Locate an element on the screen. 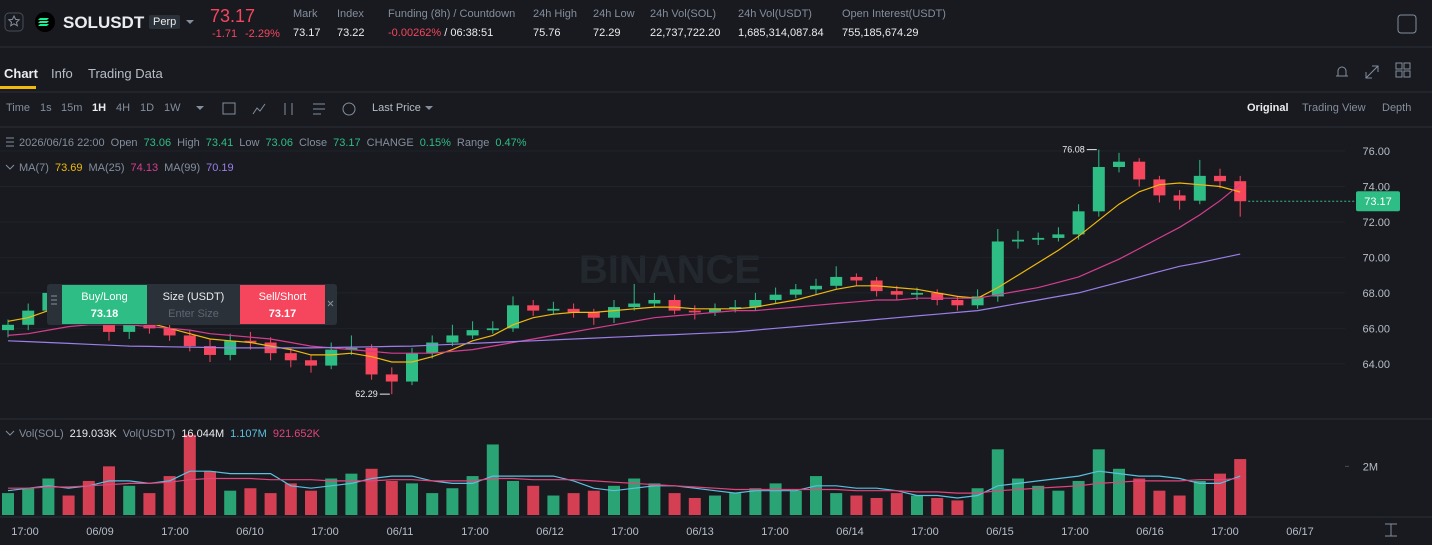  ohlc-value: 73.06 is located at coordinates (157, 143).